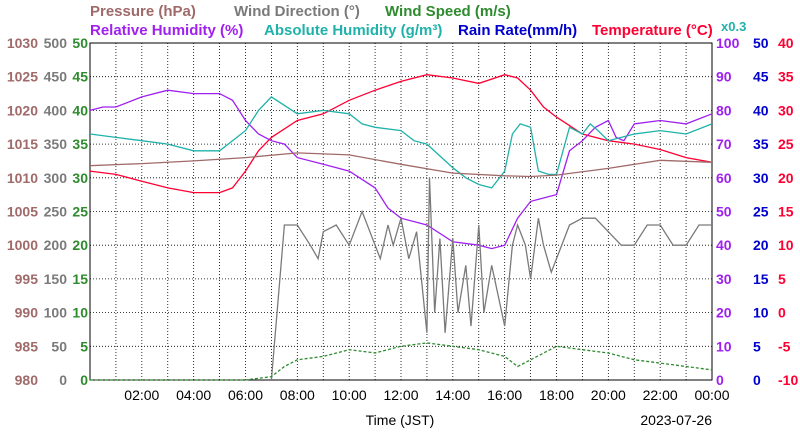  I want to click on y-tick-label: 250, so click(56, 212).